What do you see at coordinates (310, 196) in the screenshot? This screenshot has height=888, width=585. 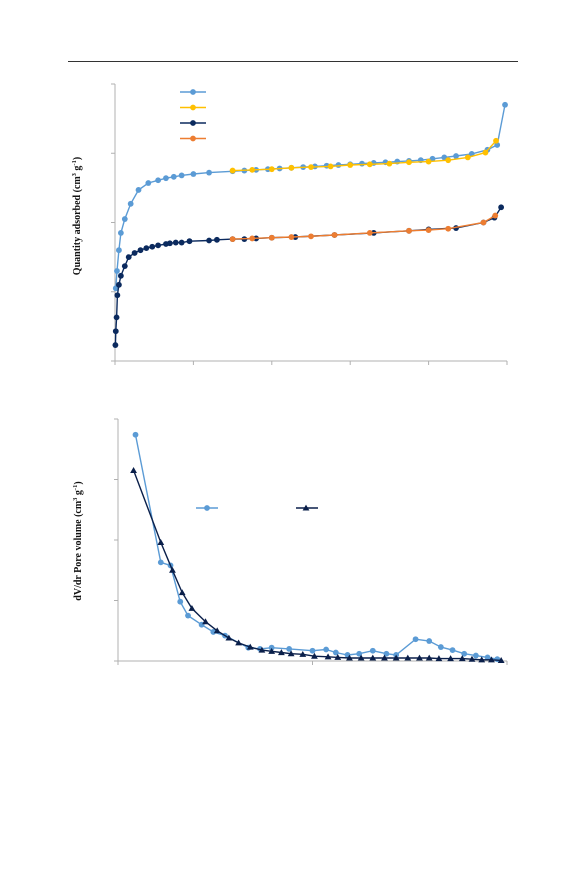 I see `isotherm-series-line-s1` at bounding box center [310, 196].